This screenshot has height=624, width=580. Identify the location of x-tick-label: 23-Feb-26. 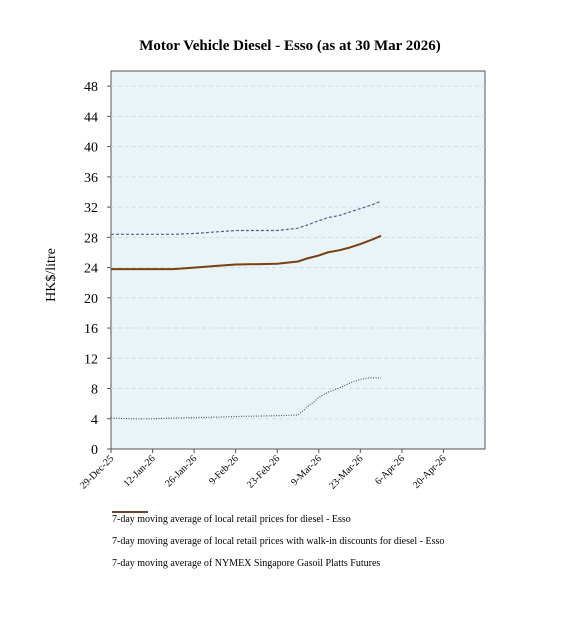
(263, 471).